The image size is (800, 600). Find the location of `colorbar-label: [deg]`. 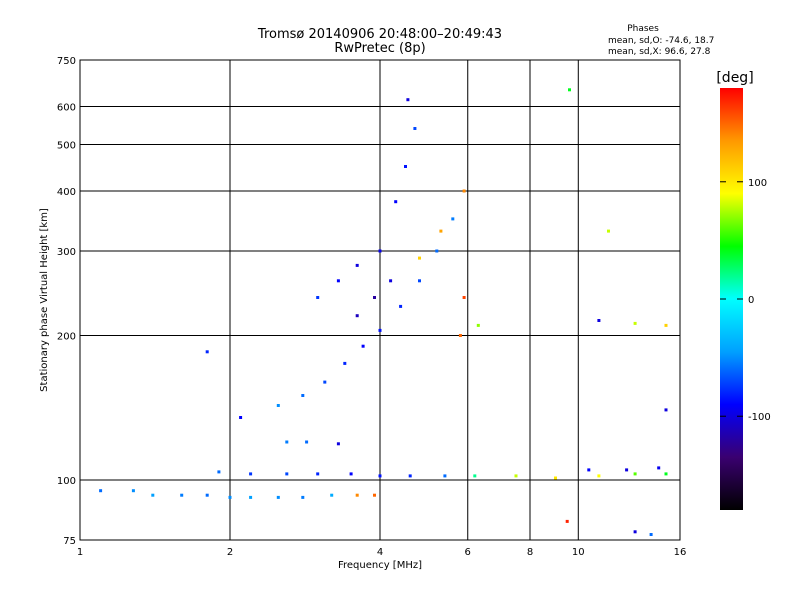

colorbar-label: [deg] is located at coordinates (734, 78).